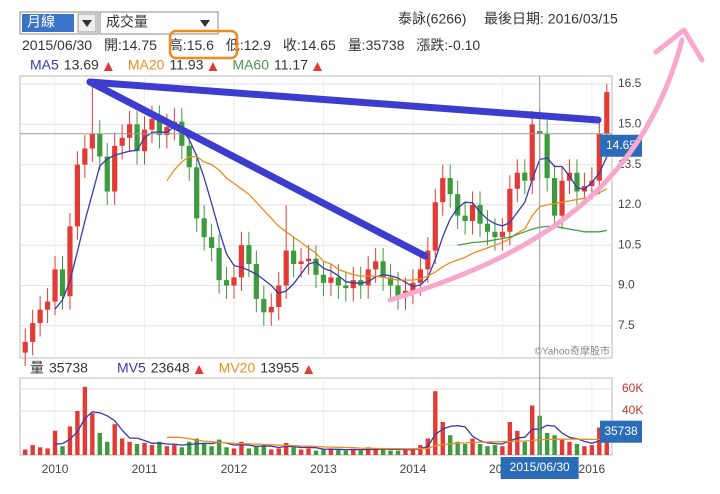  Describe the element at coordinates (146, 65) in the screenshot. I see `legend-name: MA20` at that location.